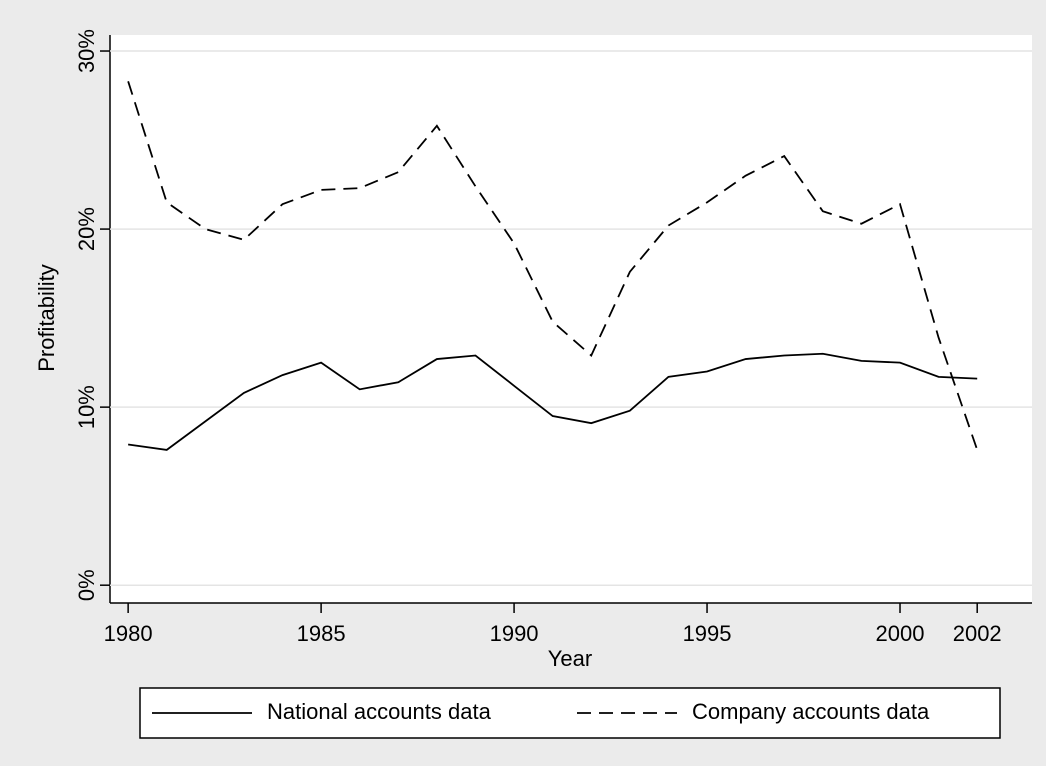  What do you see at coordinates (86, 51) in the screenshot?
I see `y-tick-label: 30%` at bounding box center [86, 51].